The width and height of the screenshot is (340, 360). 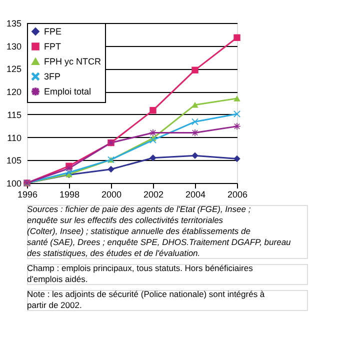 What do you see at coordinates (73, 61) in the screenshot?
I see `legend-label: FPH yc NTCR` at bounding box center [73, 61].